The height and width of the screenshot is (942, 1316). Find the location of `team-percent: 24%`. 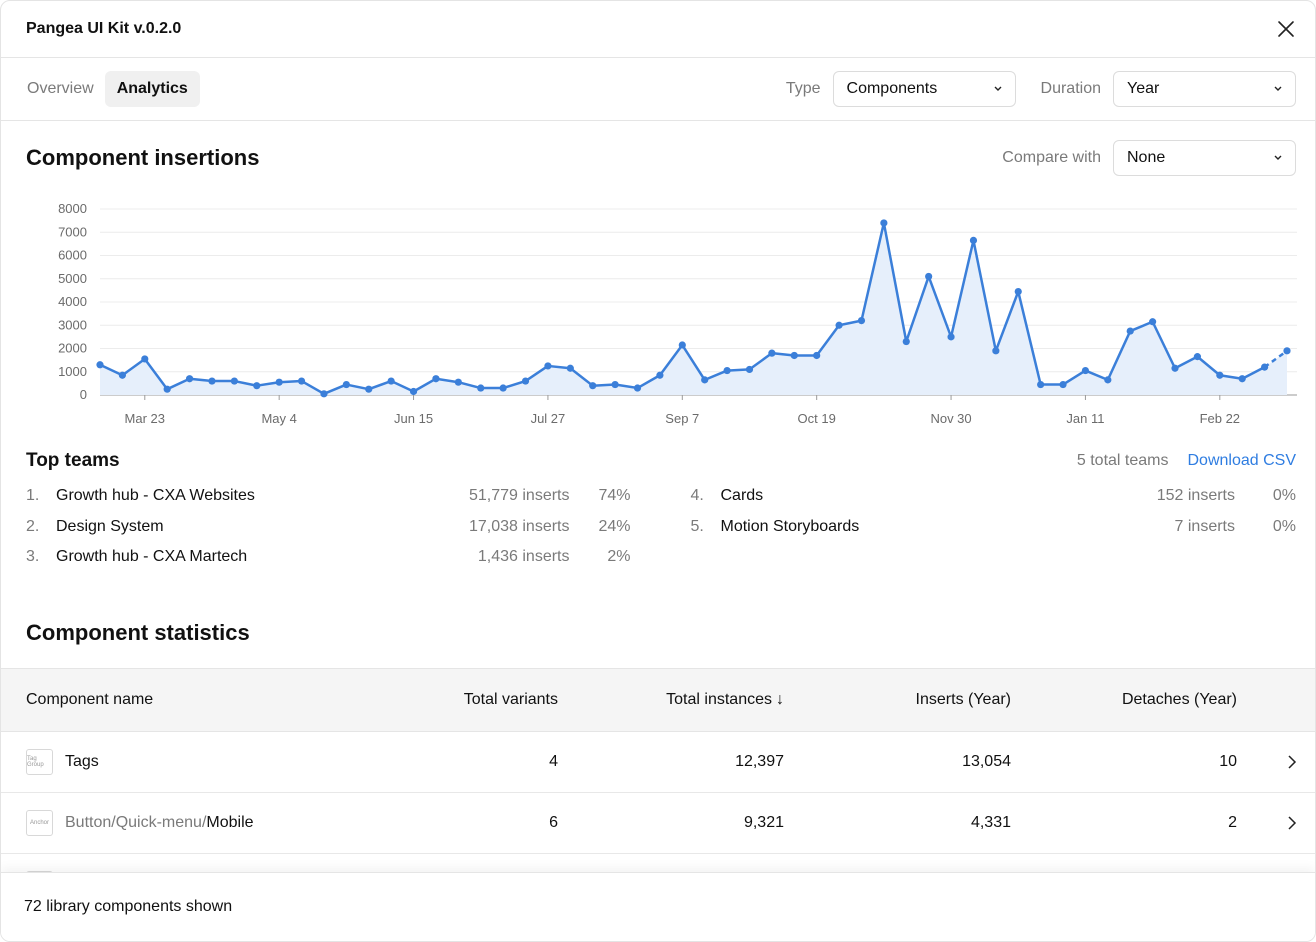

team-percent: 24% is located at coordinates (614, 526).